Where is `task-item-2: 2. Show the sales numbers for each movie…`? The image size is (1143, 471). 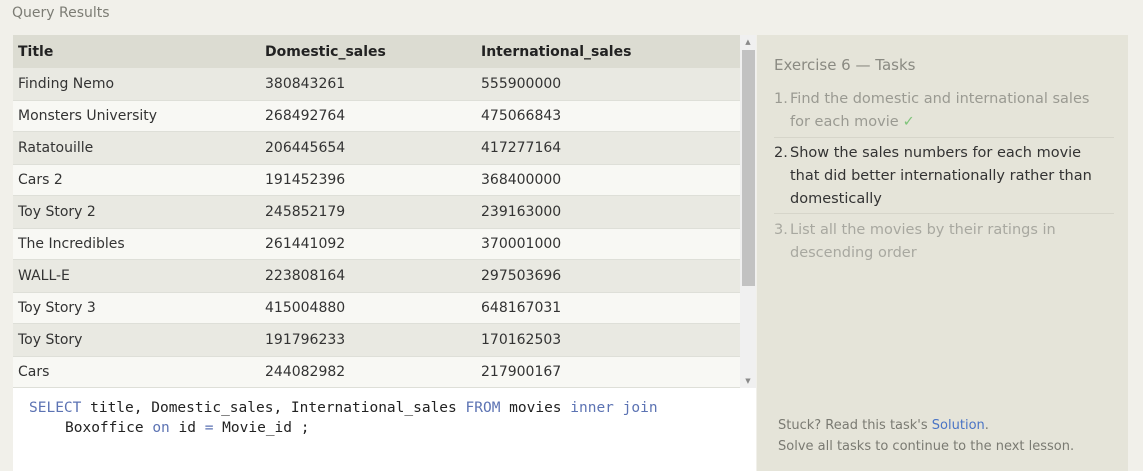 task-item-2: 2. Show the sales numbers for each movie… is located at coordinates (939, 176).